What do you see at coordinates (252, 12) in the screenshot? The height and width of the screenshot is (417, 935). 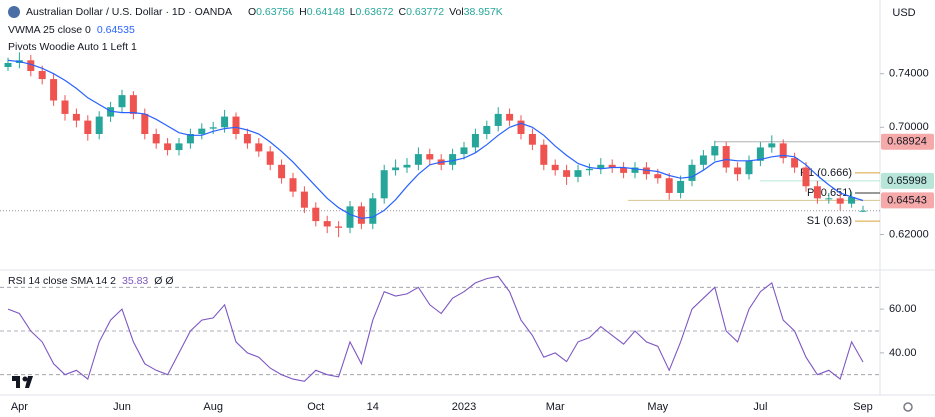 I see `legend-key: O` at bounding box center [252, 12].